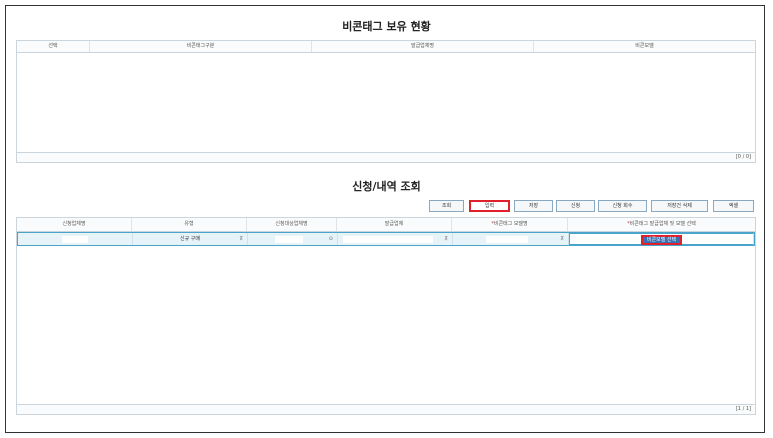 This screenshot has height=438, width=773. I want to click on target-input, so click(289, 239).